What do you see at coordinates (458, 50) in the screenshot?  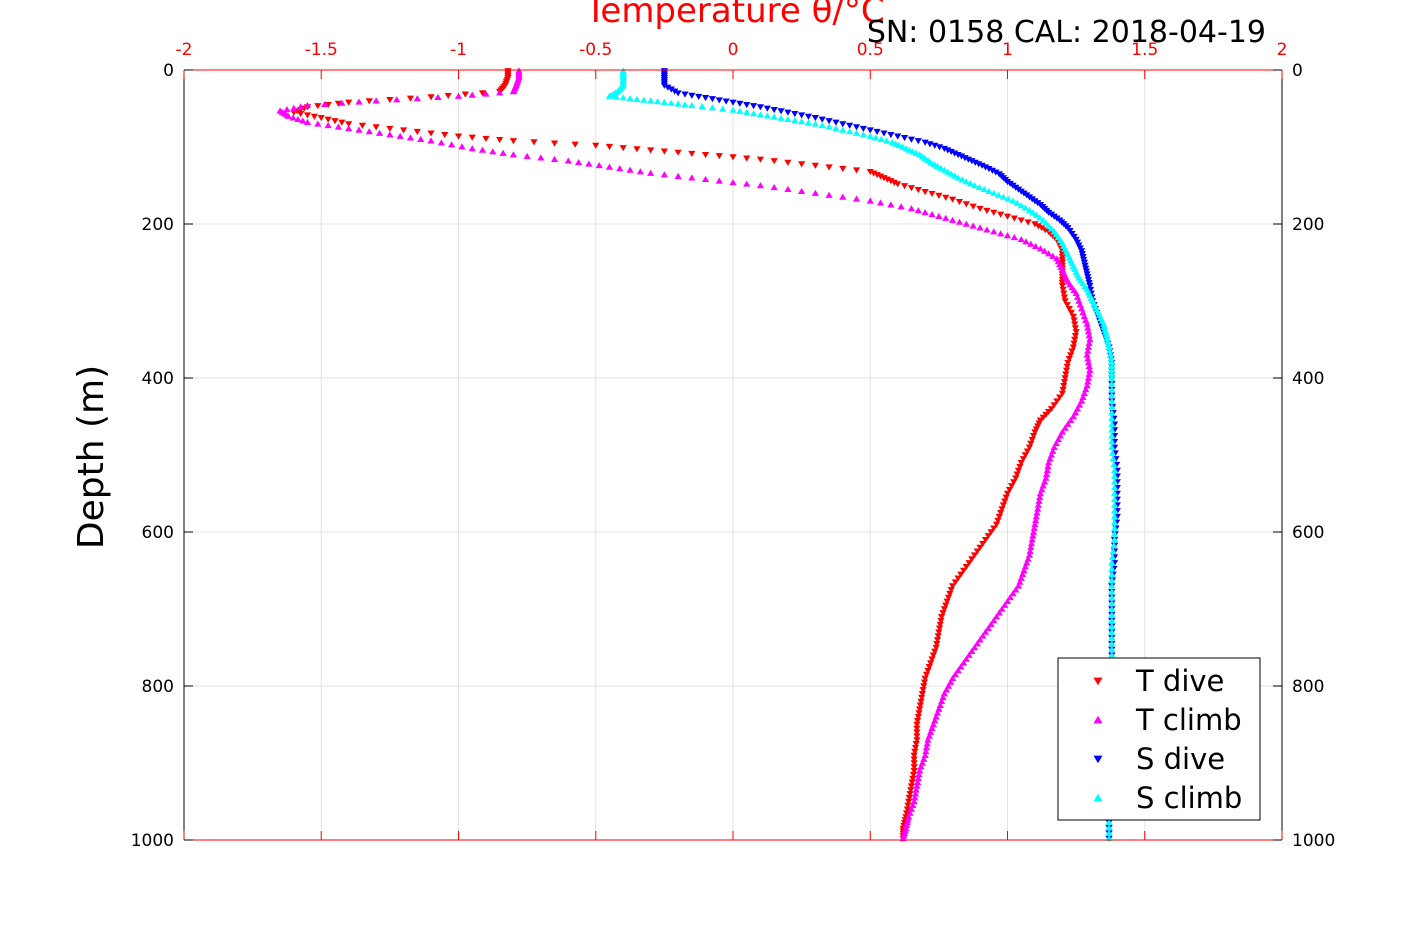 I see `x-tick-label: -1` at bounding box center [458, 50].